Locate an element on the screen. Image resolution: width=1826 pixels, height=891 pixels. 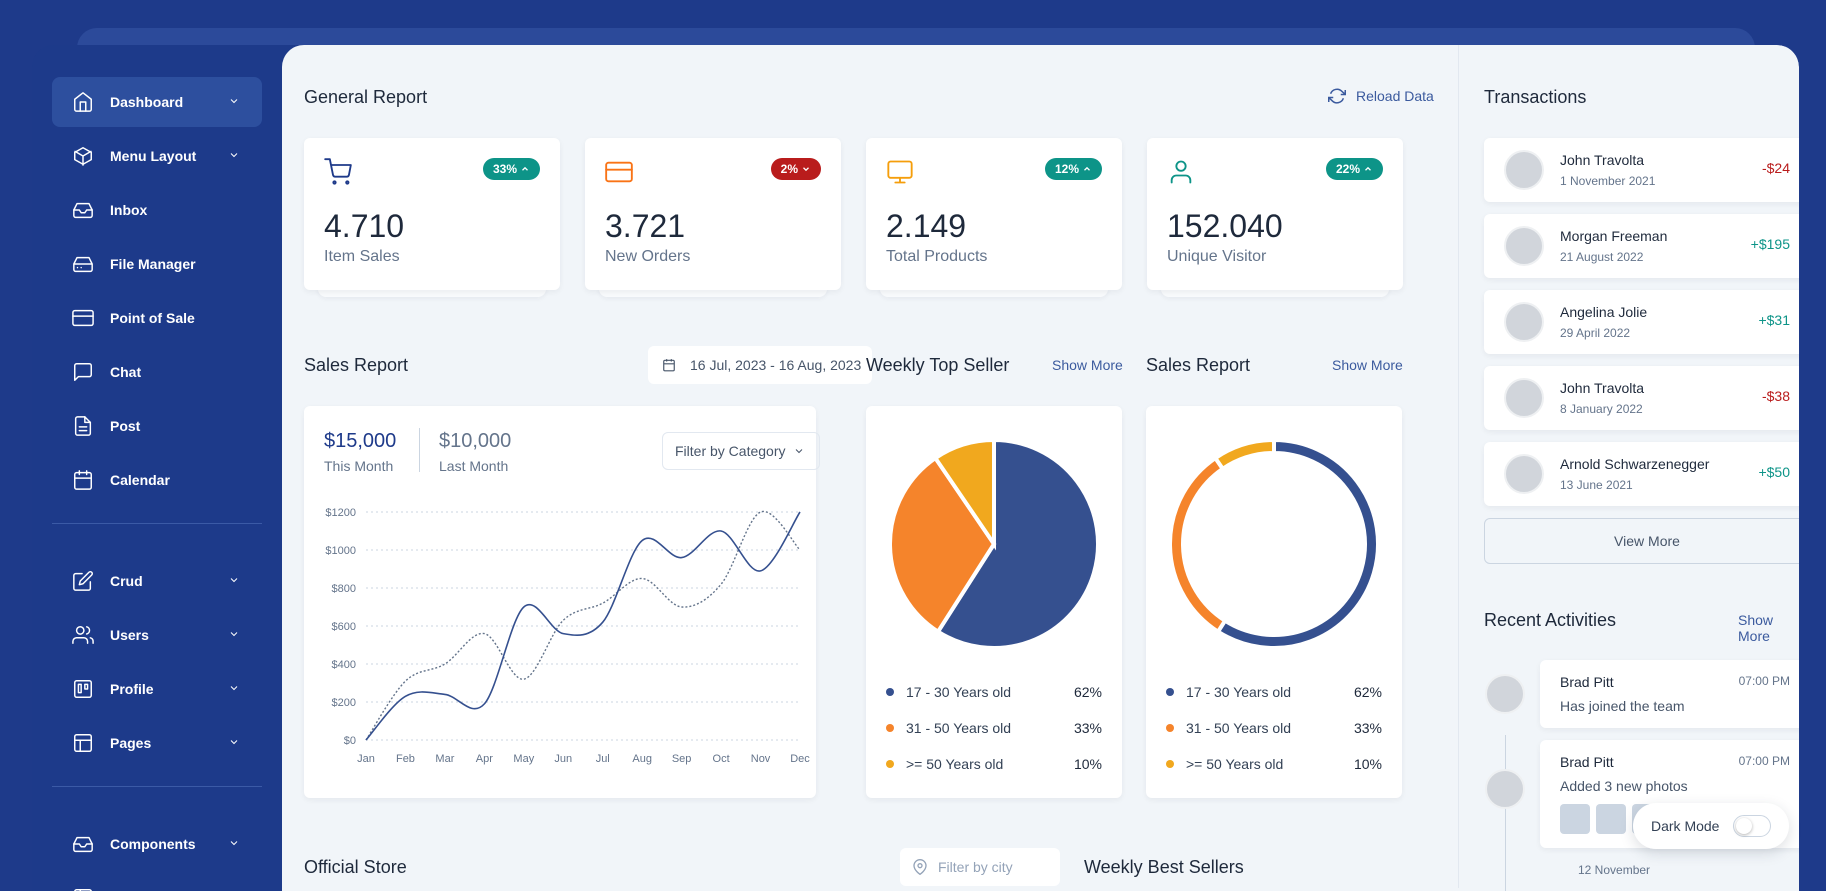
transaction-item: Angelina Jolie 29 April 2022 +$31 is located at coordinates (1641, 322).